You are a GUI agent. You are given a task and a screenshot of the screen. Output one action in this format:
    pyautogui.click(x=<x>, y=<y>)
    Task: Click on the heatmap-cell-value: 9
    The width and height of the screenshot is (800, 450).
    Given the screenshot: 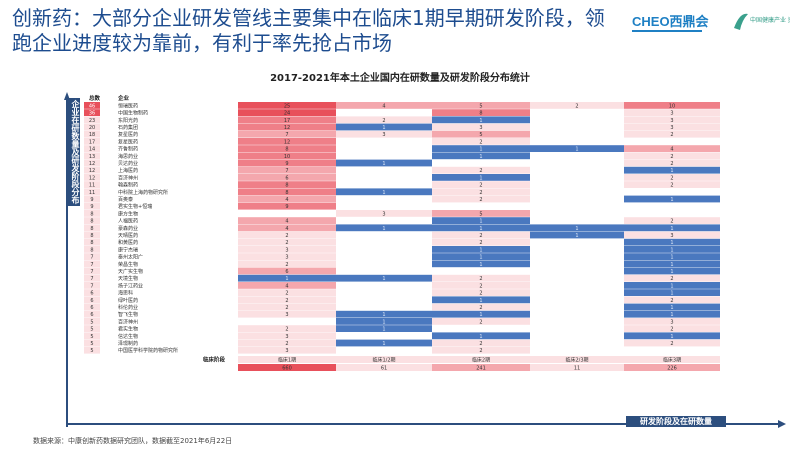 What is the action you would take?
    pyautogui.click(x=286, y=164)
    